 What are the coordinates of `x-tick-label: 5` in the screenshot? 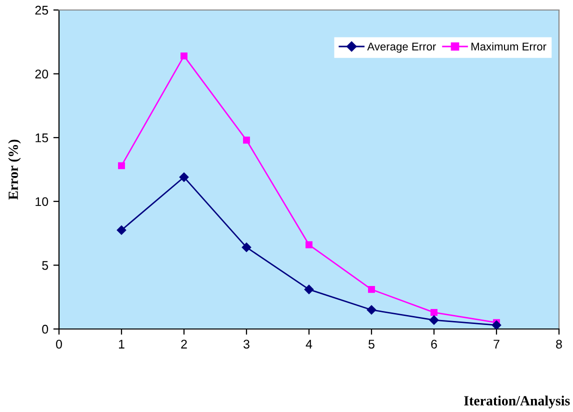 It's located at (371, 344).